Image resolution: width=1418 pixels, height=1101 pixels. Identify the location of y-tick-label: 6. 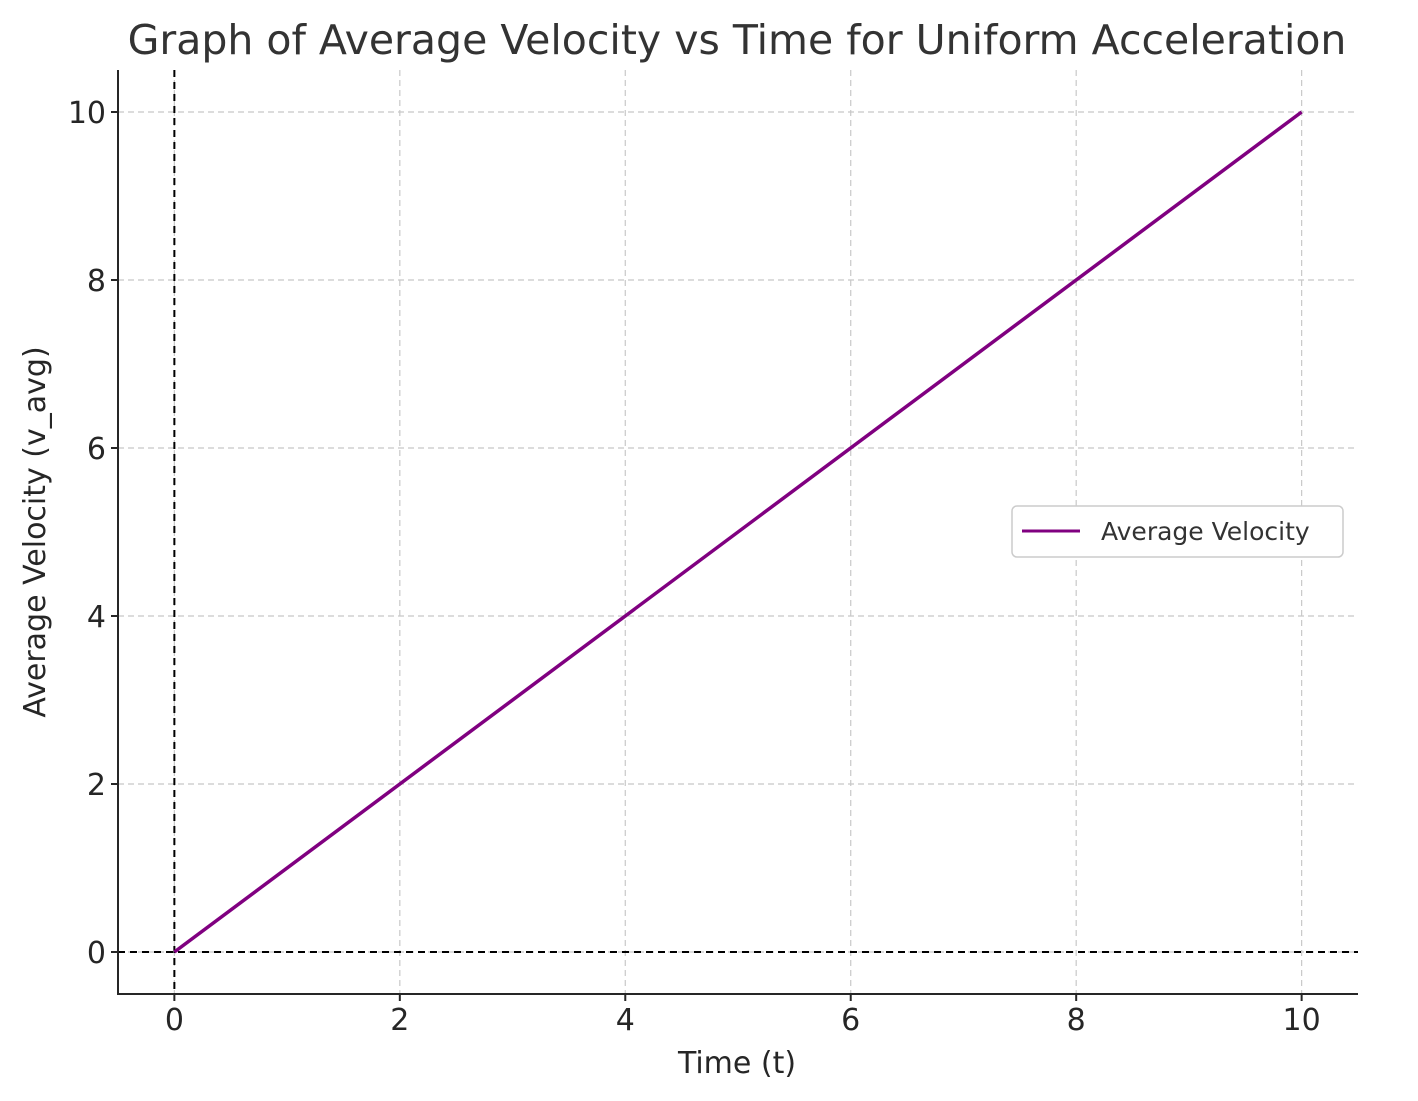
(96, 449).